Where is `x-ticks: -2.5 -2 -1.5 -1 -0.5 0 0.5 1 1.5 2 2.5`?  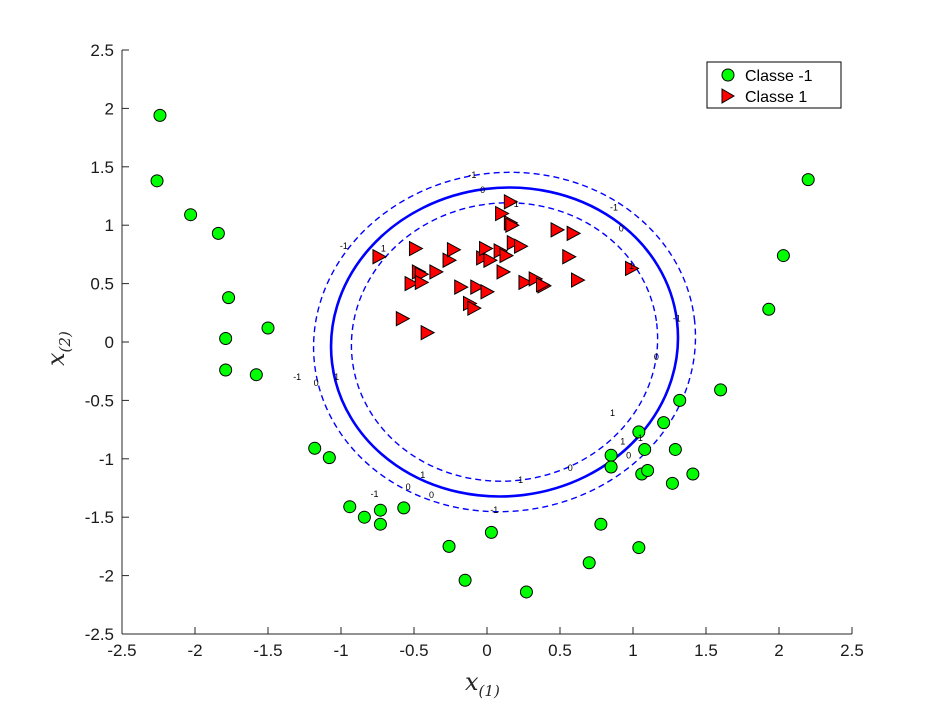 x-ticks: -2.5 -2 -1.5 -1 -0.5 0 0.5 1 1.5 2 2.5 is located at coordinates (485, 643).